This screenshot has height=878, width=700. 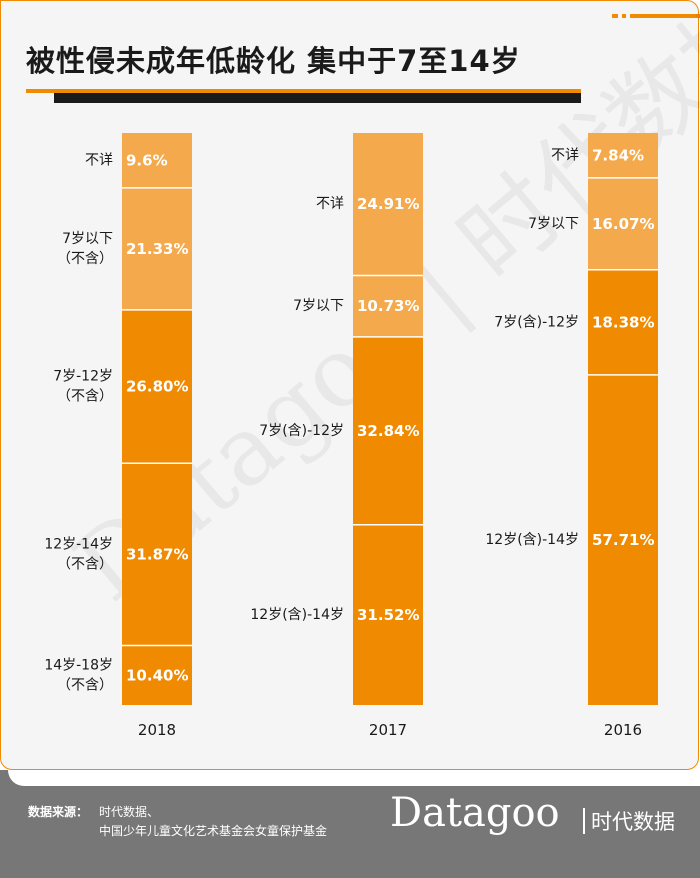 What do you see at coordinates (213, 831) in the screenshot?
I see `source-line-2: 中国少年儿童文化艺术基金会女童保护基金` at bounding box center [213, 831].